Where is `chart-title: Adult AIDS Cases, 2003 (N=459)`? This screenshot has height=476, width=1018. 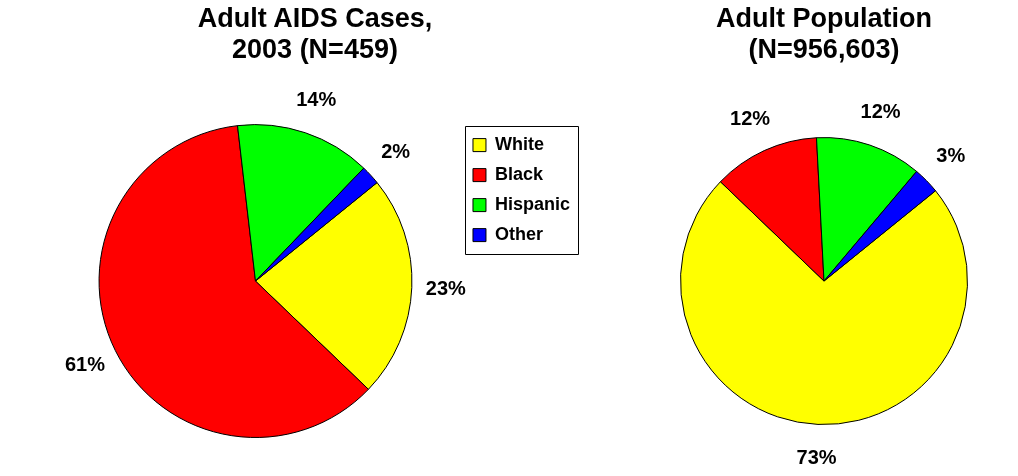
chart-title: Adult AIDS Cases, 2003 (N=459) is located at coordinates (315, 33).